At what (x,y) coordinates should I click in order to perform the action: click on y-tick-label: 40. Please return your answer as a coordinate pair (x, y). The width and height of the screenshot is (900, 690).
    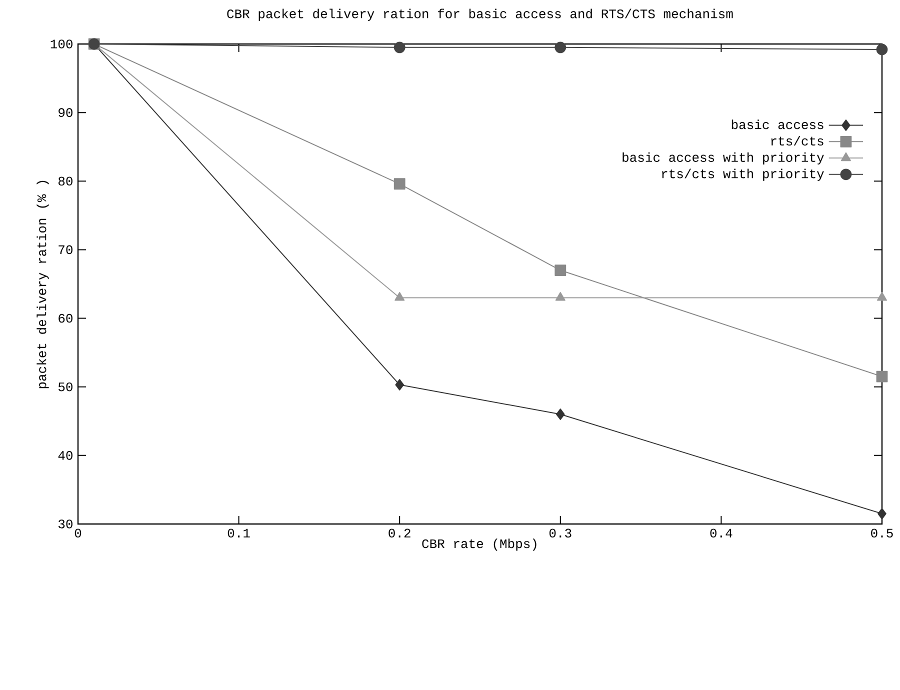
    Looking at the image, I should click on (65, 455).